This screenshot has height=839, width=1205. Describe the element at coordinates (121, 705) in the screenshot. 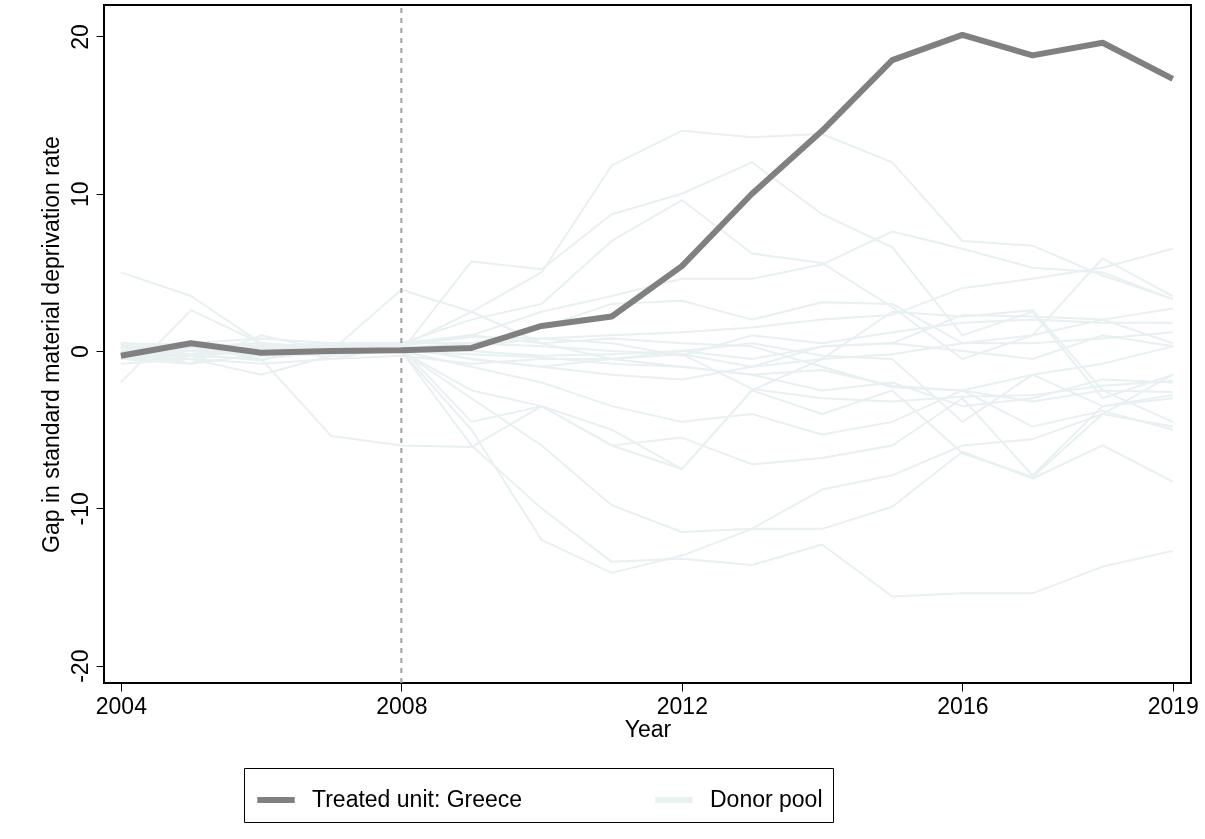

I see `x-tick-label: 2004` at that location.